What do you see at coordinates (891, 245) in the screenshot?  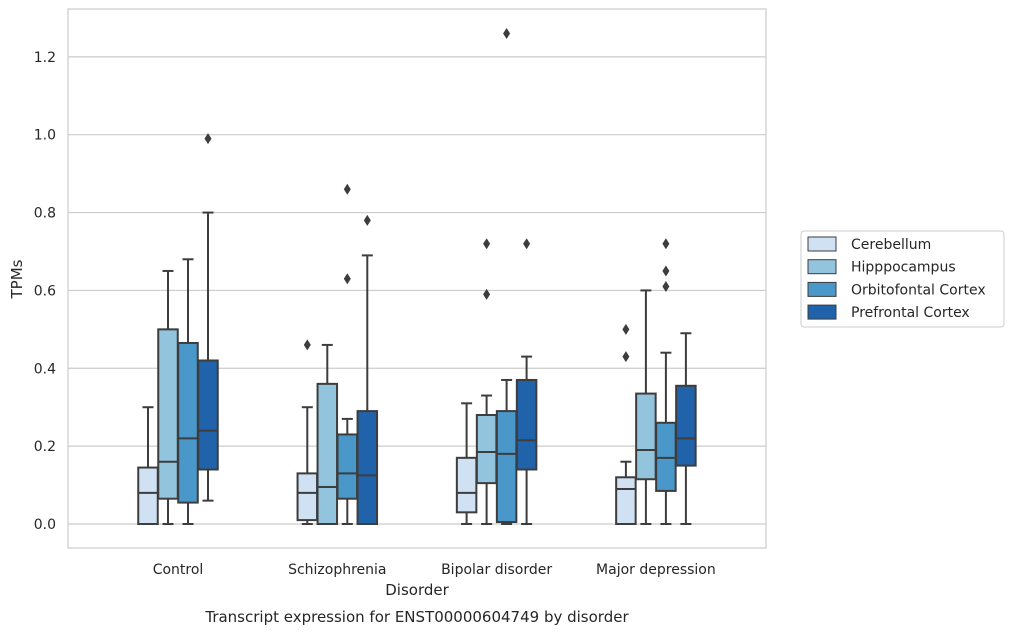 I see `legend-label: Cerebellum` at bounding box center [891, 245].